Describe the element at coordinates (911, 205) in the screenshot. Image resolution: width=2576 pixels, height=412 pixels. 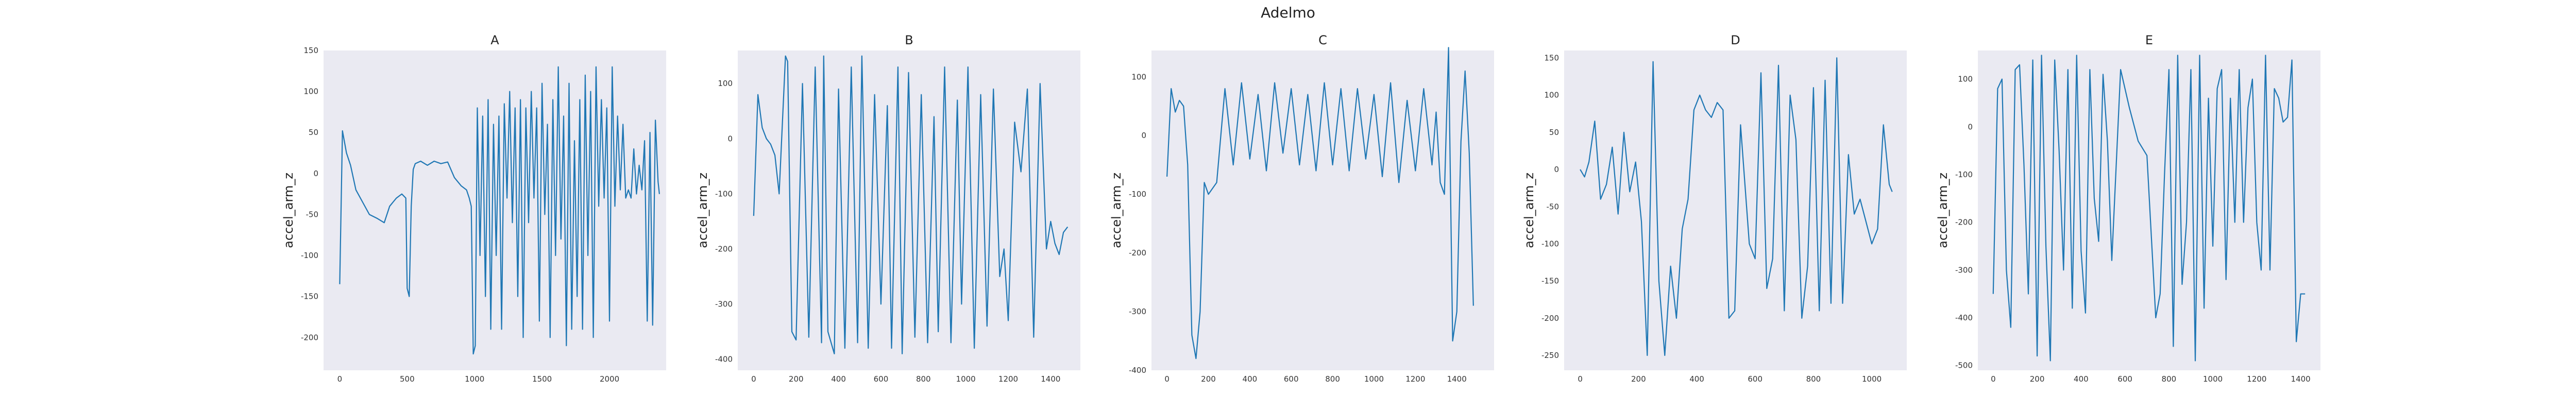
I see `series-line-b` at that location.